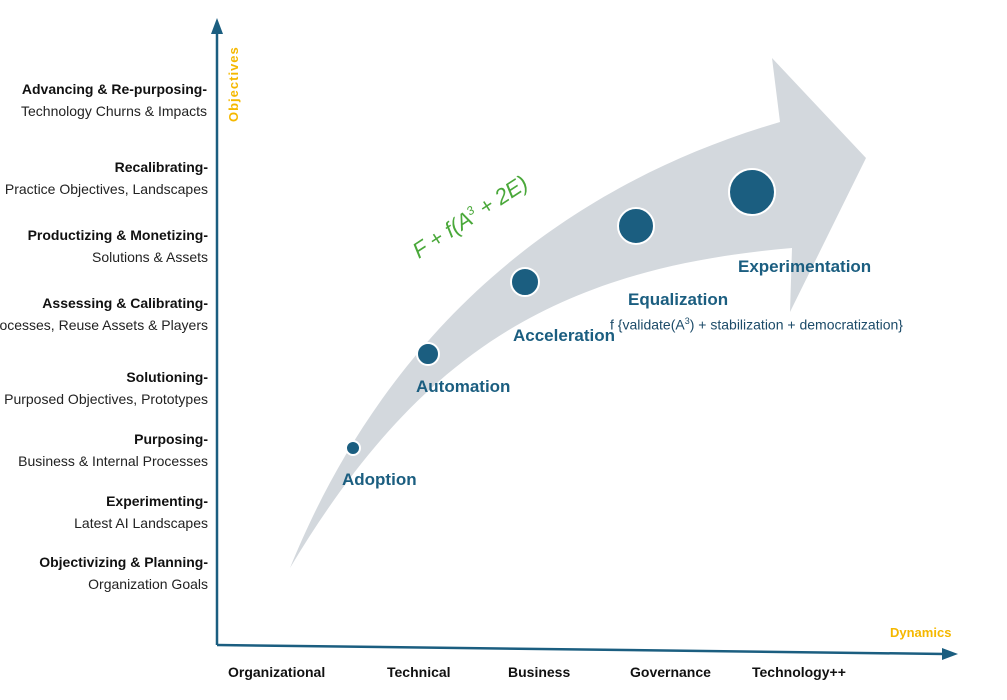  I want to click on y-level-sub: Purposed Objectives, Prototypes, so click(106, 399).